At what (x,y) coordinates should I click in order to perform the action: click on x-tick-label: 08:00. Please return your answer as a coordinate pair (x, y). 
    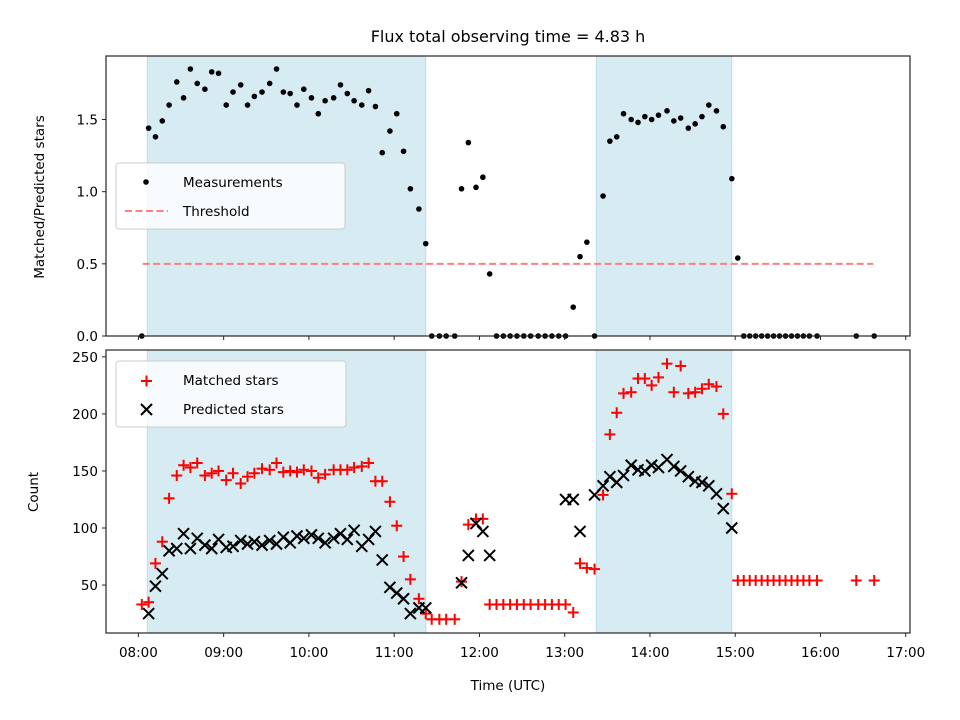
    Looking at the image, I should click on (138, 653).